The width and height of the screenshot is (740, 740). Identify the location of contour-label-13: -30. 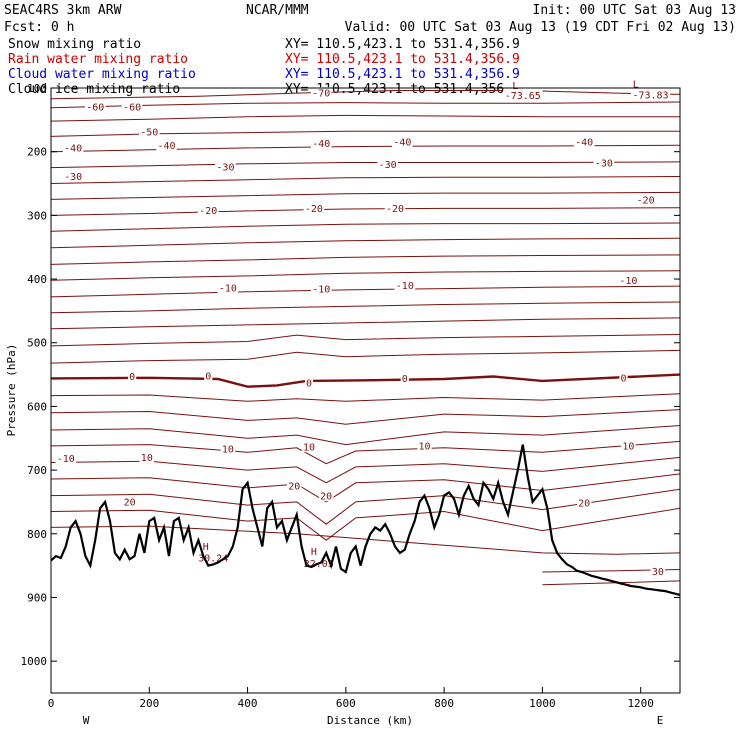
(73, 177).